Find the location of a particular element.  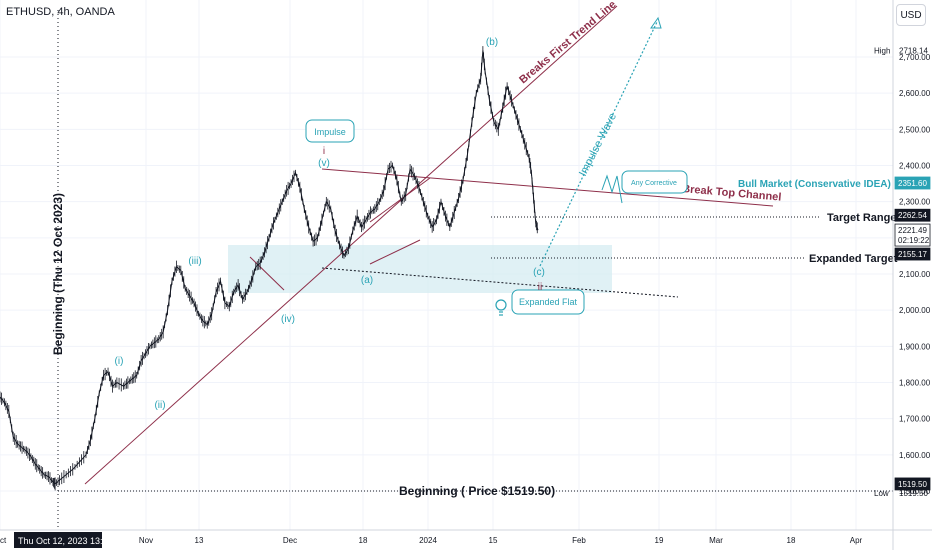

lightbulb-icon is located at coordinates (501, 307).